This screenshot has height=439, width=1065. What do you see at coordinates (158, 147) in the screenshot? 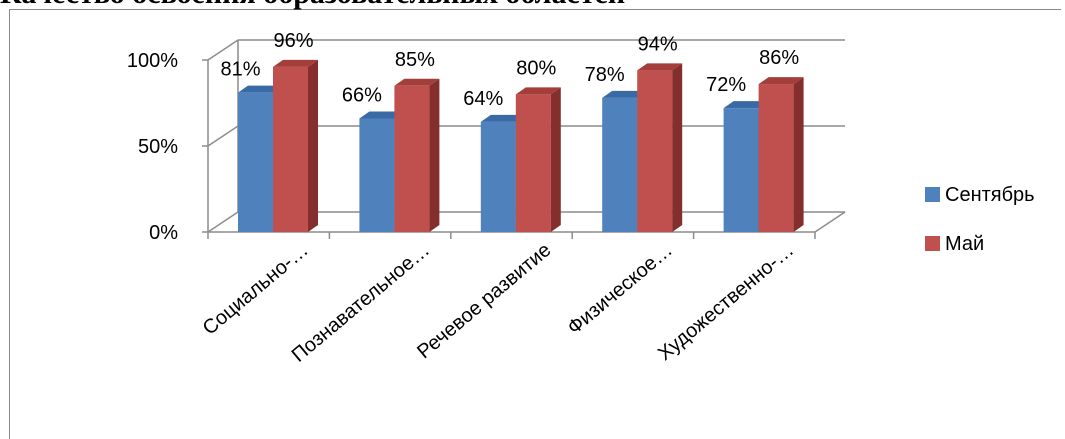
I see `y-tick-label: 50%` at bounding box center [158, 147].